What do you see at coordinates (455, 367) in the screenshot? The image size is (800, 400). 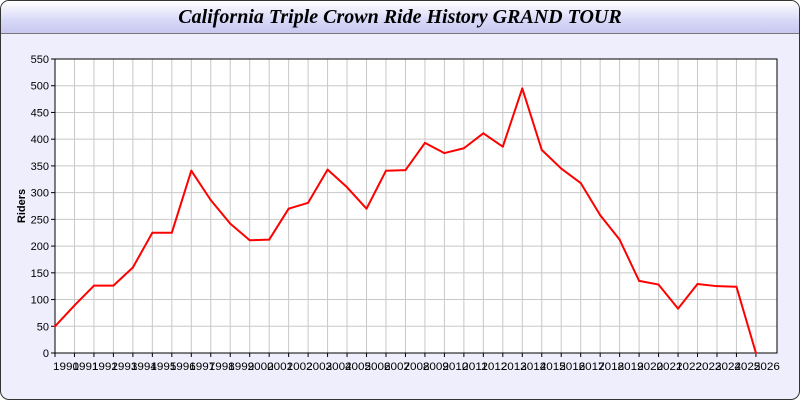 I see `x-tick-label: 2010` at bounding box center [455, 367].